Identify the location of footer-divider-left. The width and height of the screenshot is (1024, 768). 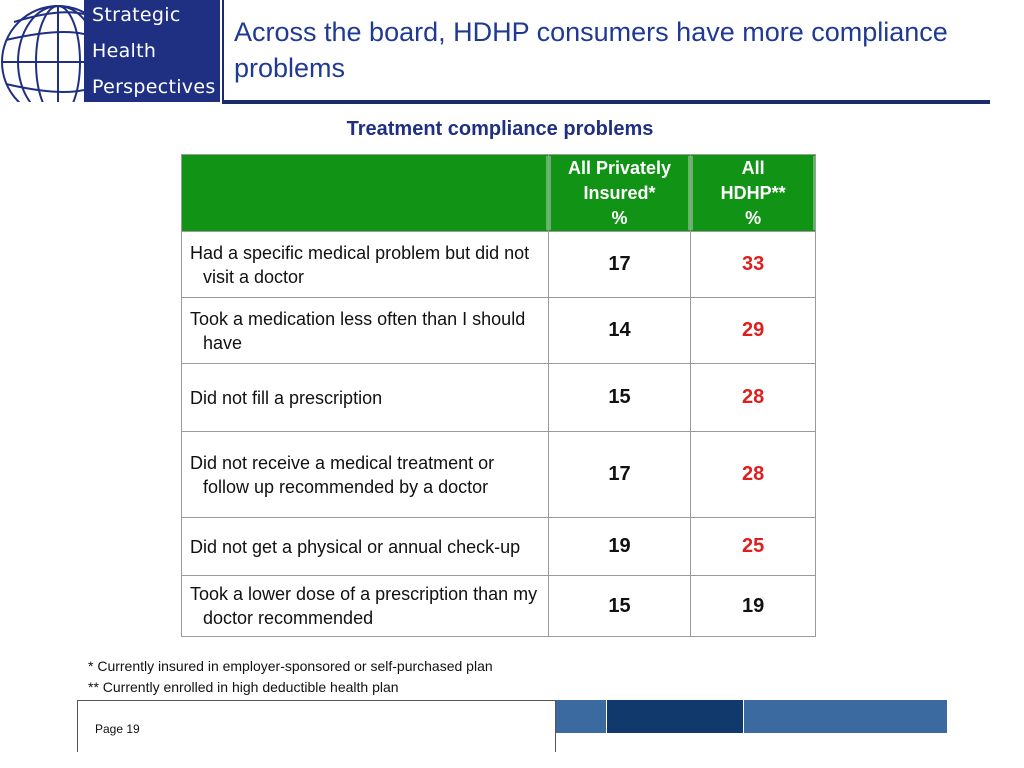
(77, 726).